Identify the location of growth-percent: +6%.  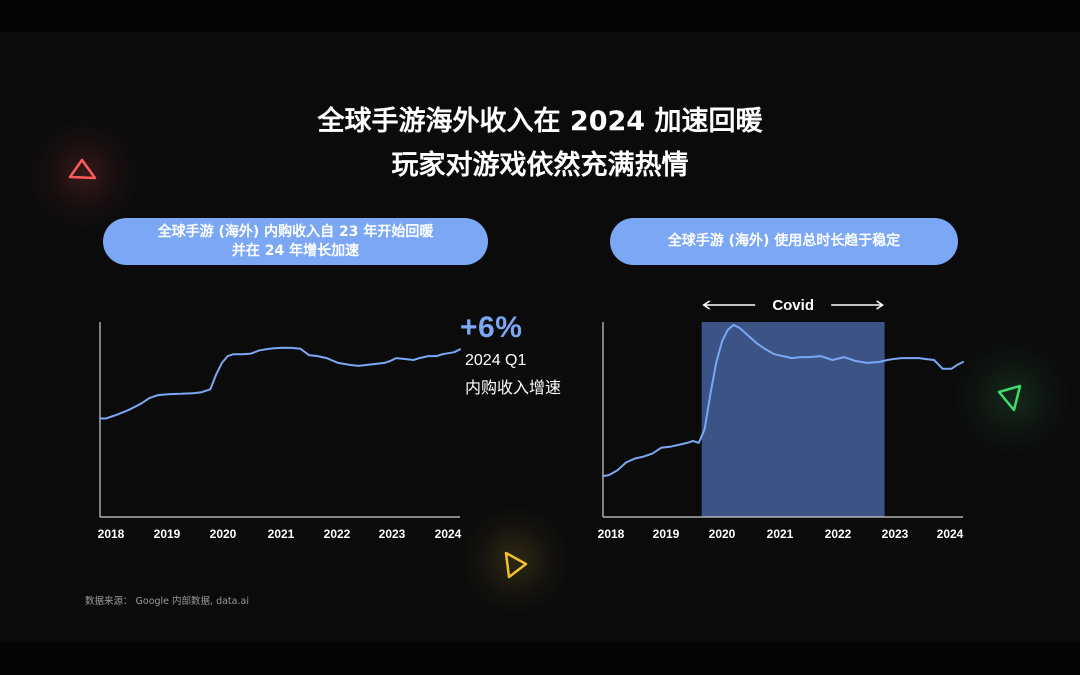
(491, 327).